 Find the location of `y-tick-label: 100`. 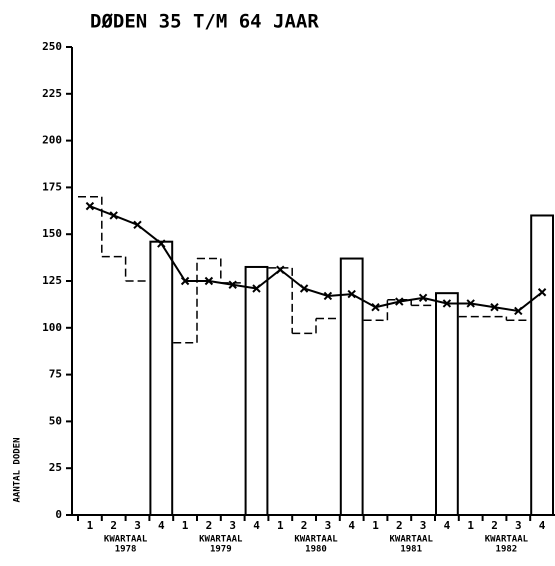

y-tick-label: 100 is located at coordinates (52, 327).